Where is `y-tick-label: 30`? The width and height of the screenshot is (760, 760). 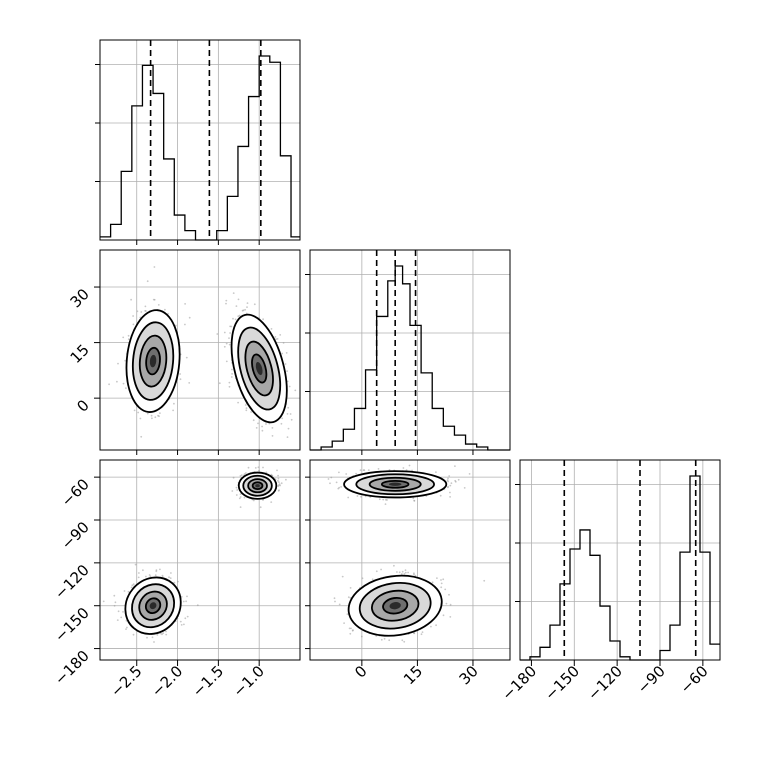
y-tick-label: 30 is located at coordinates (80, 298).